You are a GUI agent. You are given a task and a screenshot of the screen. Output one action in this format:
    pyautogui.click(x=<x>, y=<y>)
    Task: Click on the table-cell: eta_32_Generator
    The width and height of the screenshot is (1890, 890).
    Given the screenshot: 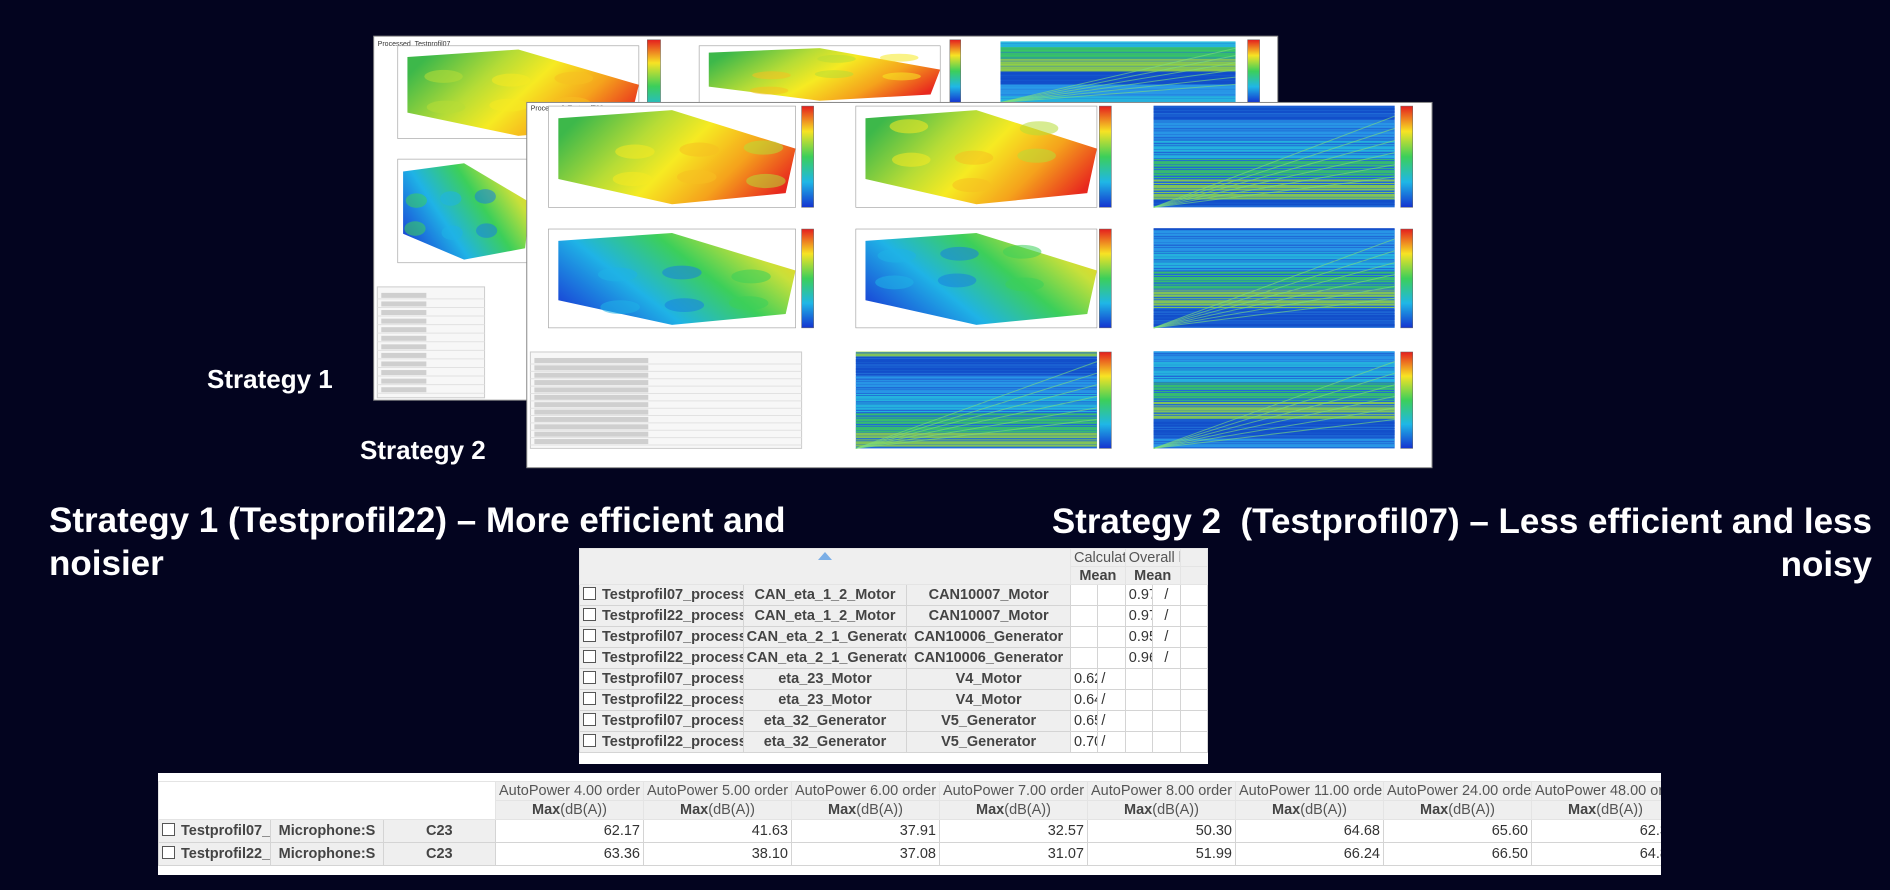 What is the action you would take?
    pyautogui.click(x=825, y=721)
    